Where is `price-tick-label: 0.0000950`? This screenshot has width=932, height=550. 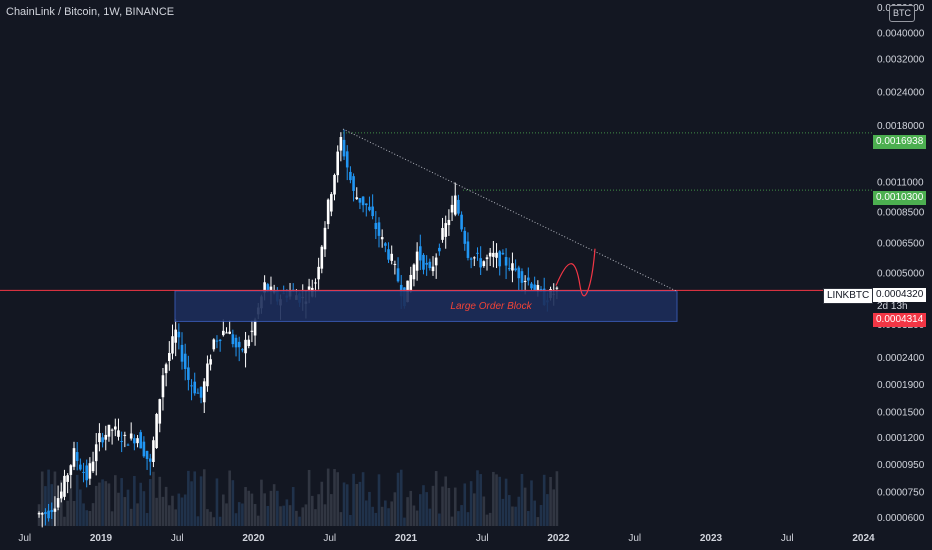 price-tick-label: 0.0000950 is located at coordinates (901, 465).